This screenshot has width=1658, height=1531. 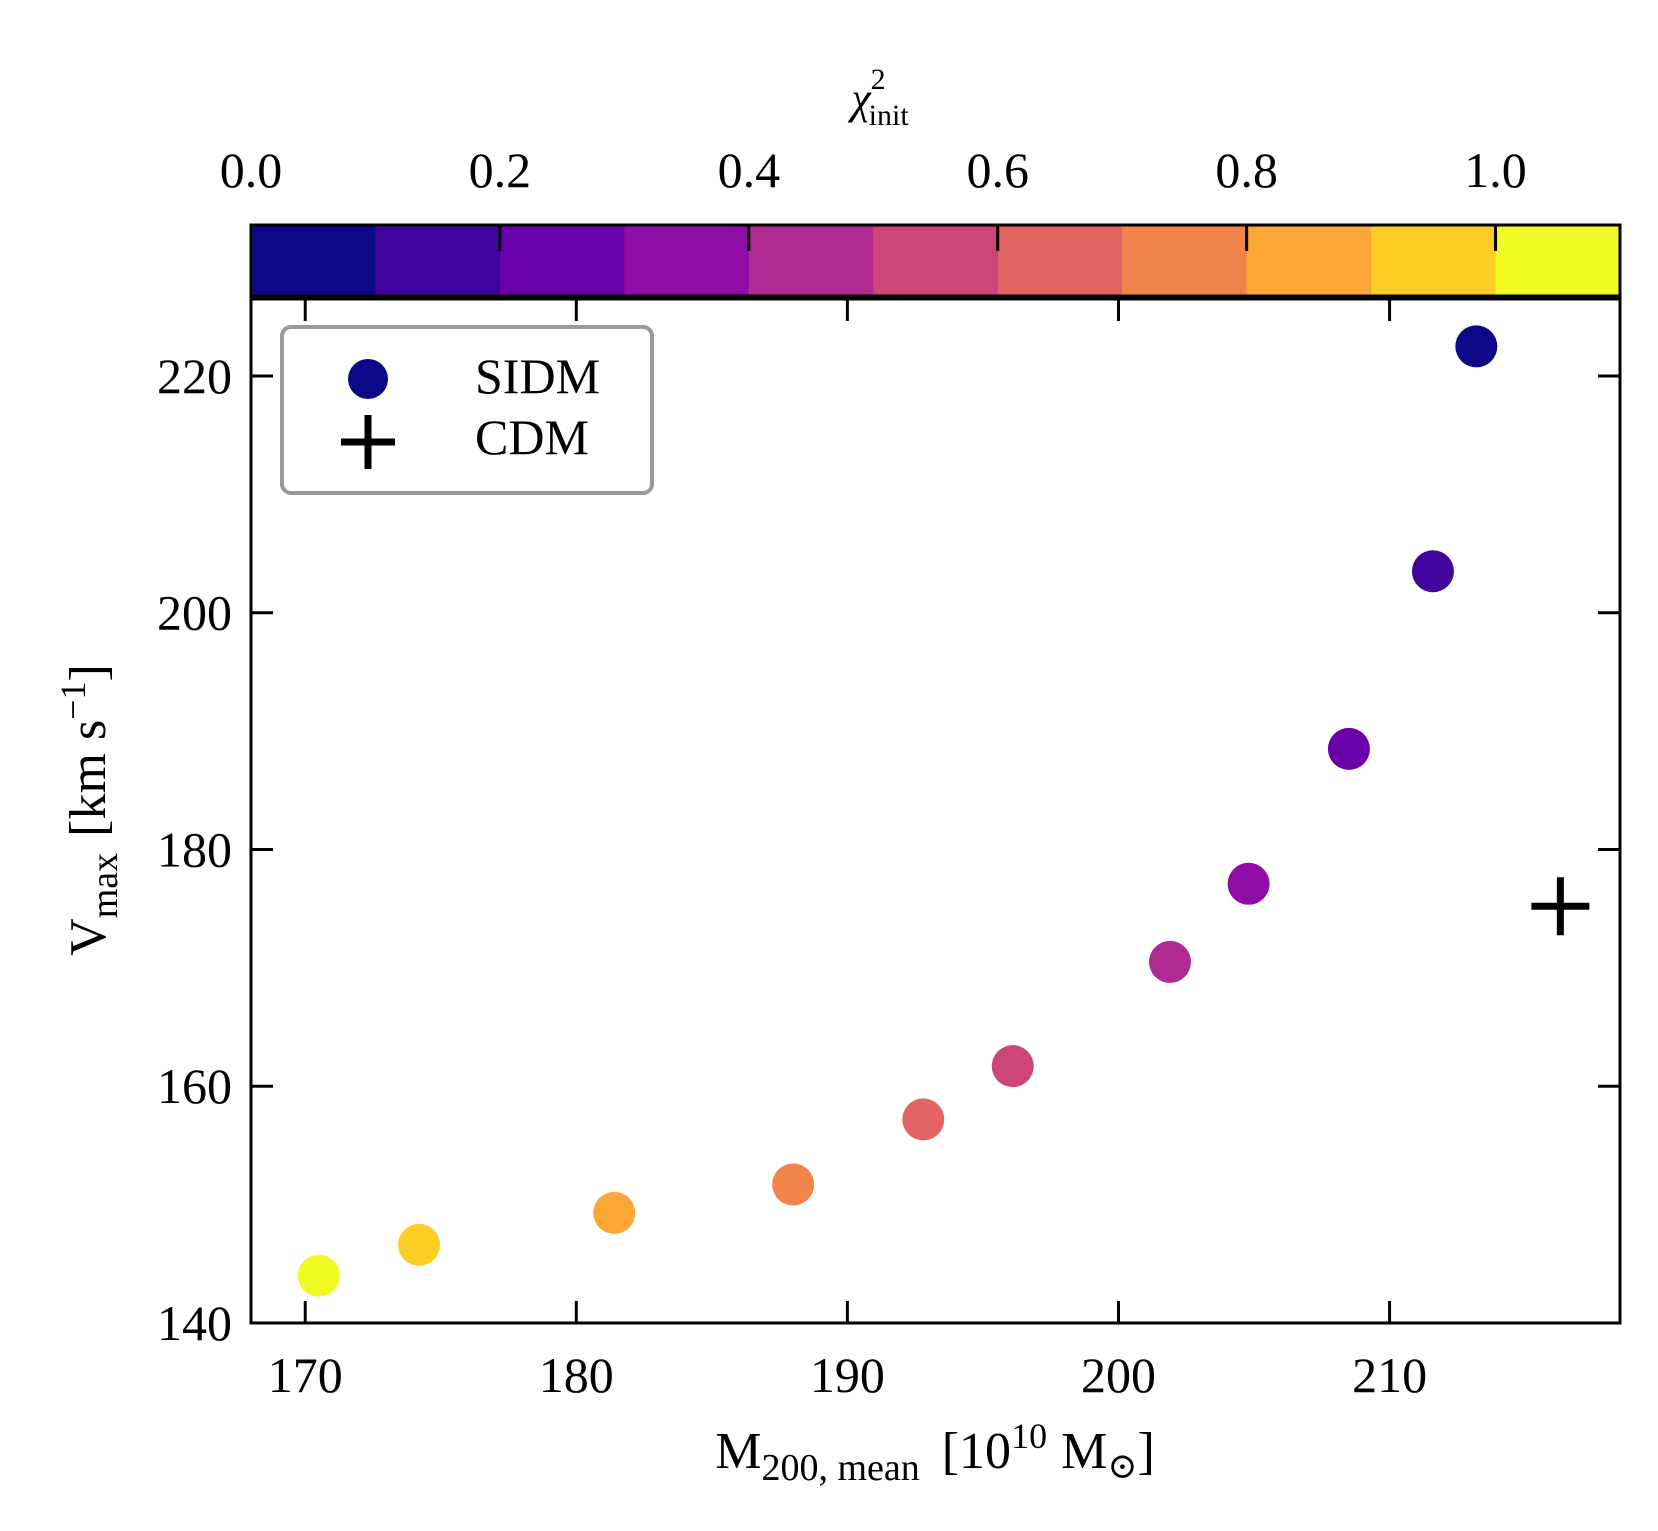 What do you see at coordinates (576, 1375) in the screenshot?
I see `x-tick-label-1: 180` at bounding box center [576, 1375].